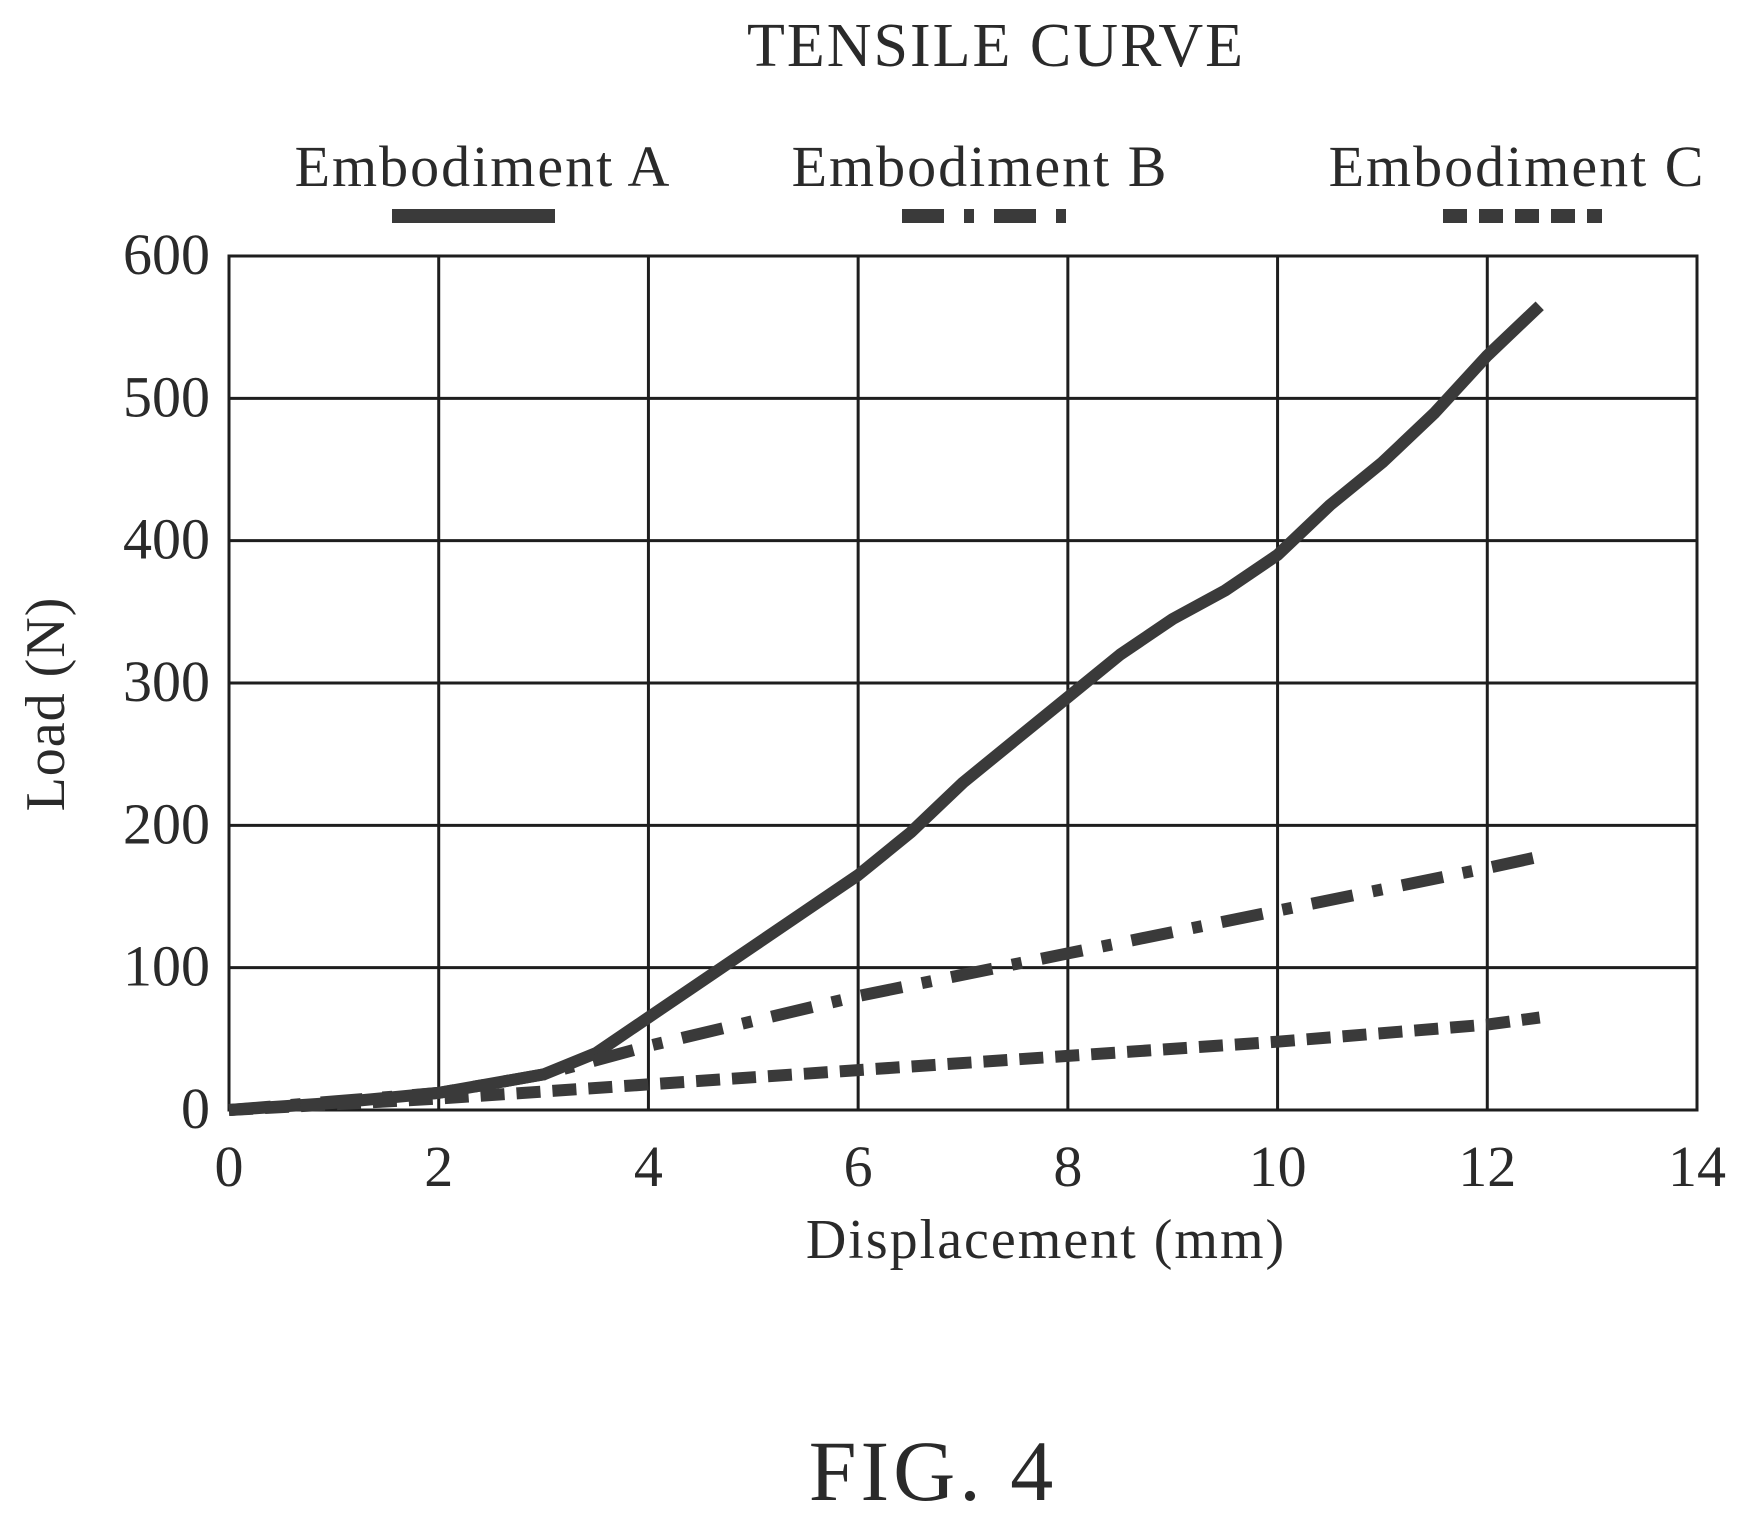  Describe the element at coordinates (195, 1108) in the screenshot. I see `y-tick-label: 0` at that location.